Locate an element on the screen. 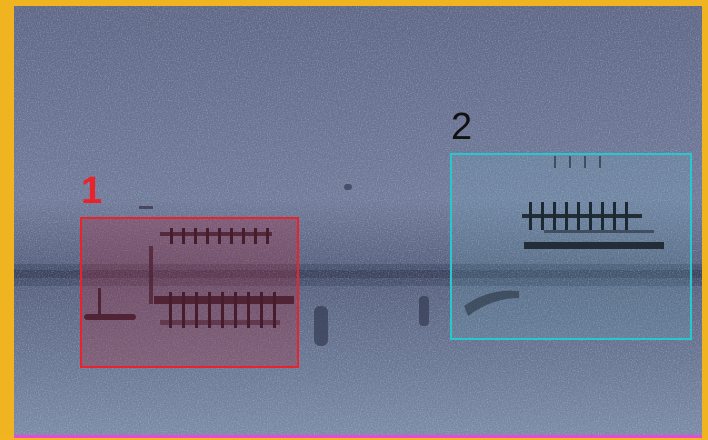  annotation-label-1: 1 is located at coordinates (92, 191).